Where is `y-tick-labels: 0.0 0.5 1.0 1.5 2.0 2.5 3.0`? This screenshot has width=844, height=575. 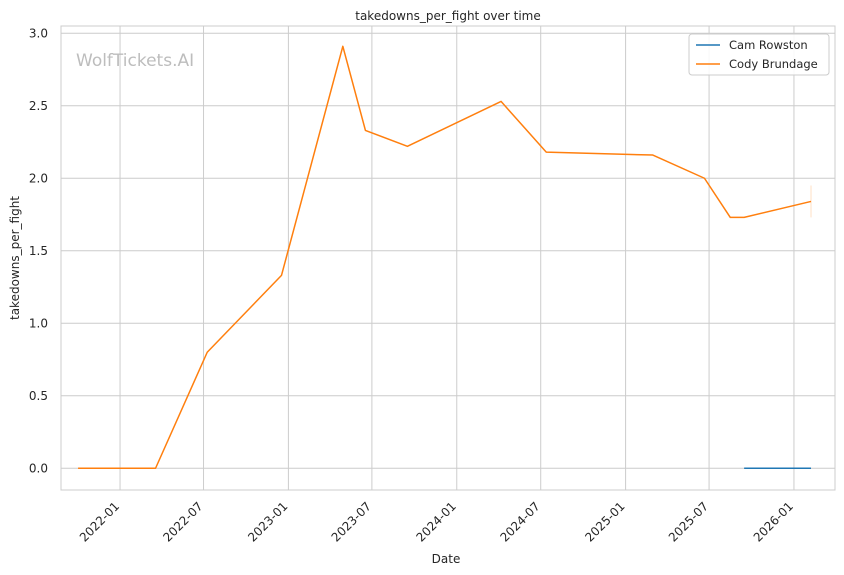 y-tick-labels: 0.0 0.5 1.0 1.5 2.0 2.5 3.0 is located at coordinates (38, 250).